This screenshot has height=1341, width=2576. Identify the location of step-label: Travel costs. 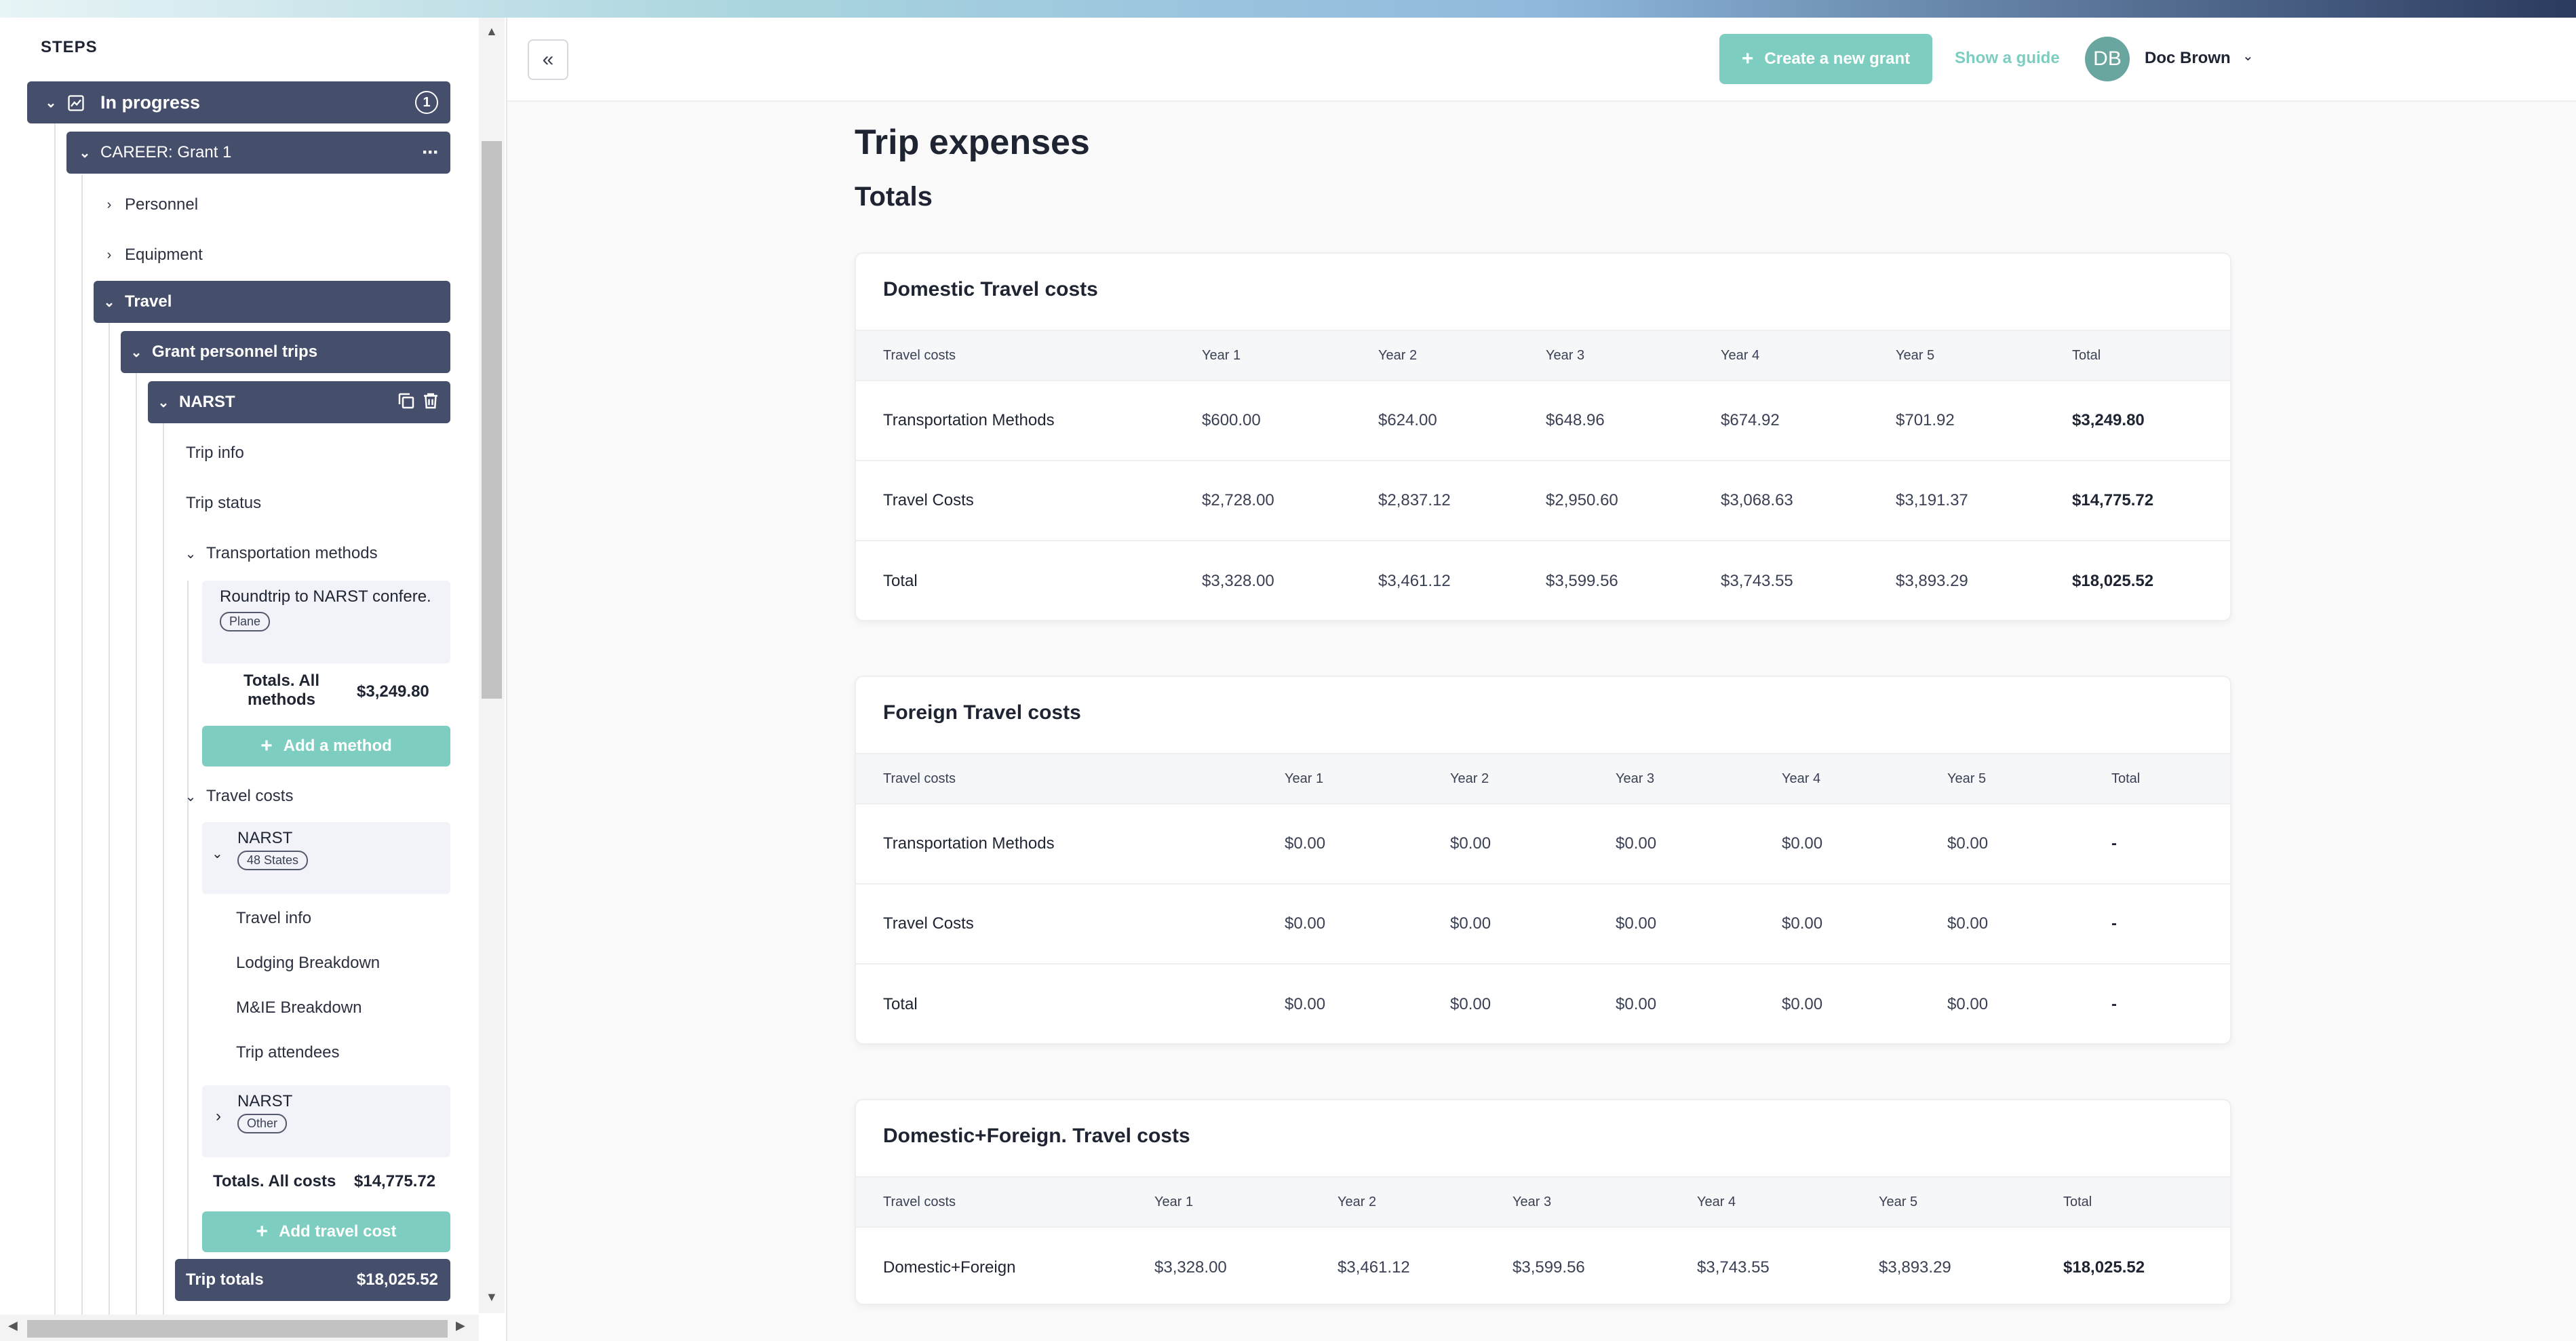
(250, 796).